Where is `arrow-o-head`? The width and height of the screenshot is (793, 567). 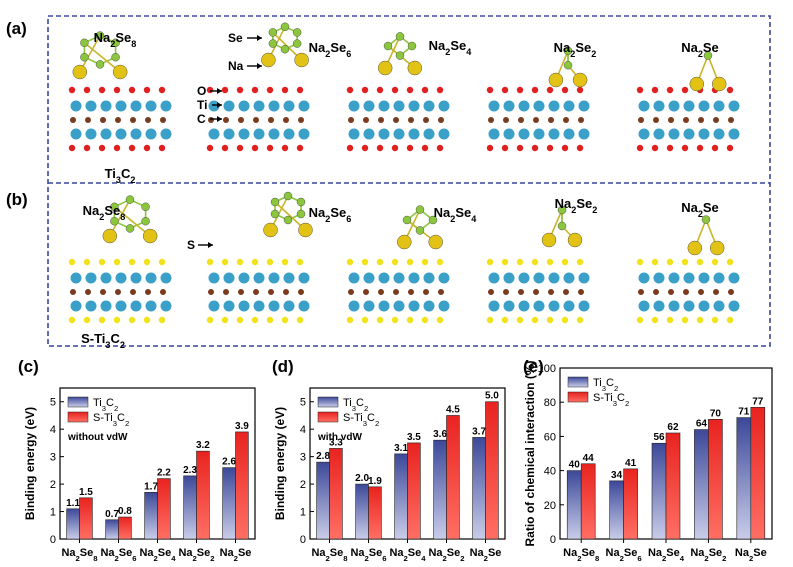
arrow-o-head is located at coordinates (219, 91).